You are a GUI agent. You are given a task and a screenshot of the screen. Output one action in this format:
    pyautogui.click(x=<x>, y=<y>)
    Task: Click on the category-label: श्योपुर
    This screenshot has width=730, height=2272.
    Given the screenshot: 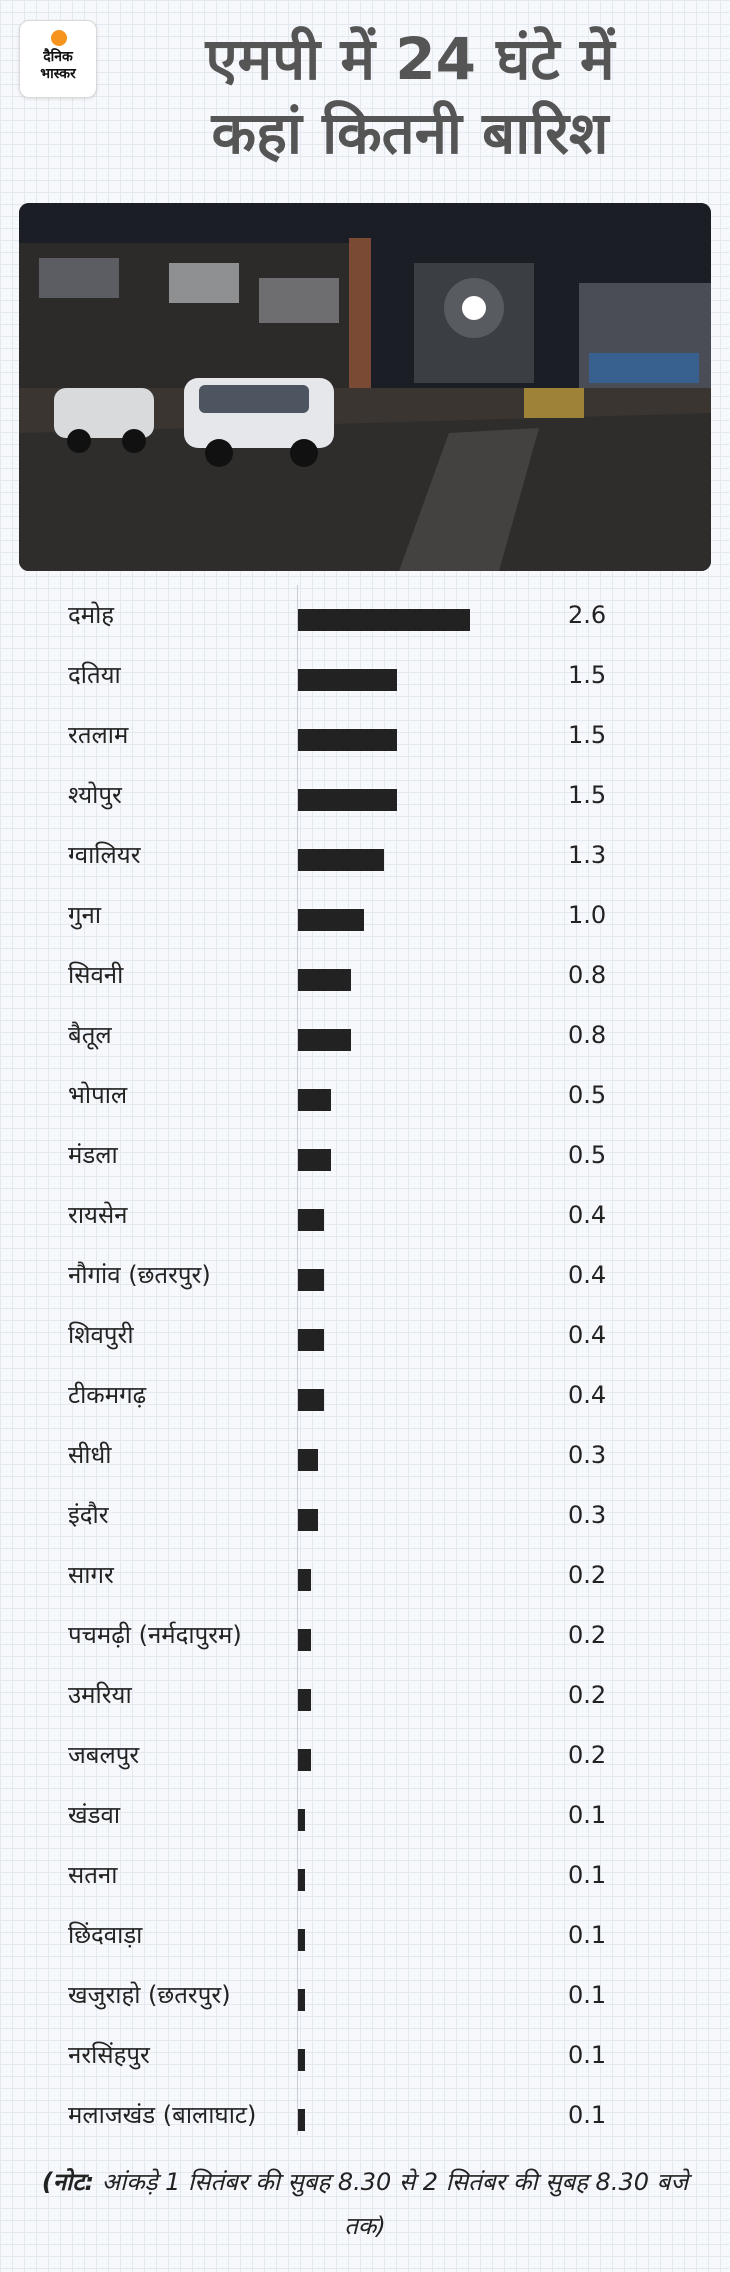 What is the action you would take?
    pyautogui.click(x=95, y=795)
    